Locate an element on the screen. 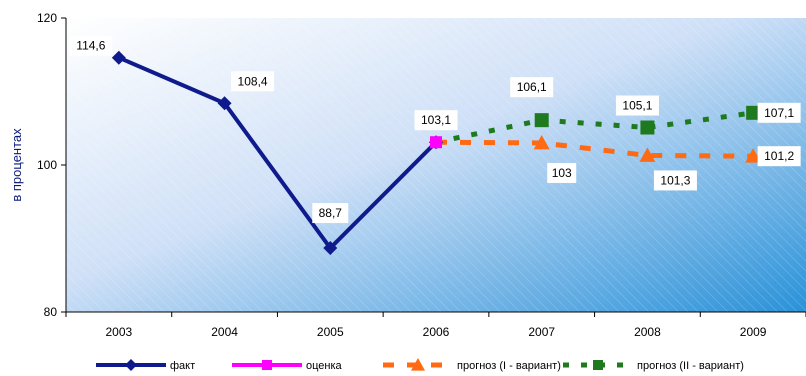 The image size is (806, 376). x-tick-label: 2007 is located at coordinates (541, 332).